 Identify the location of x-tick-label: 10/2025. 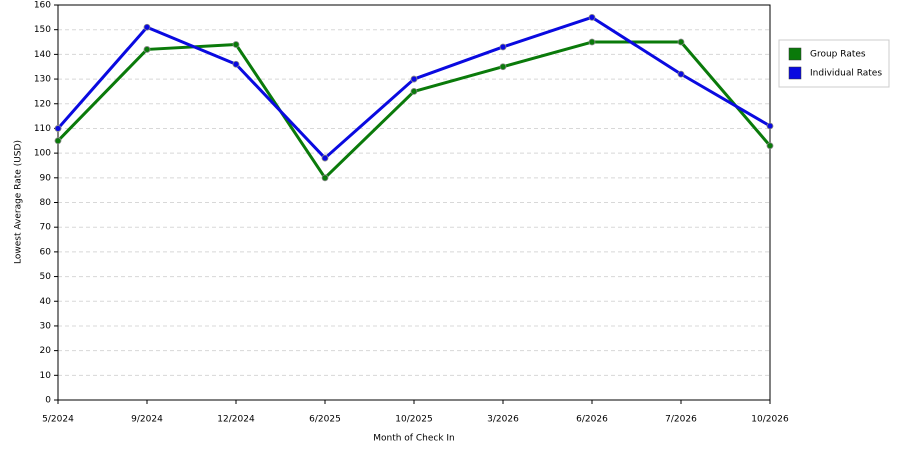
(413, 420).